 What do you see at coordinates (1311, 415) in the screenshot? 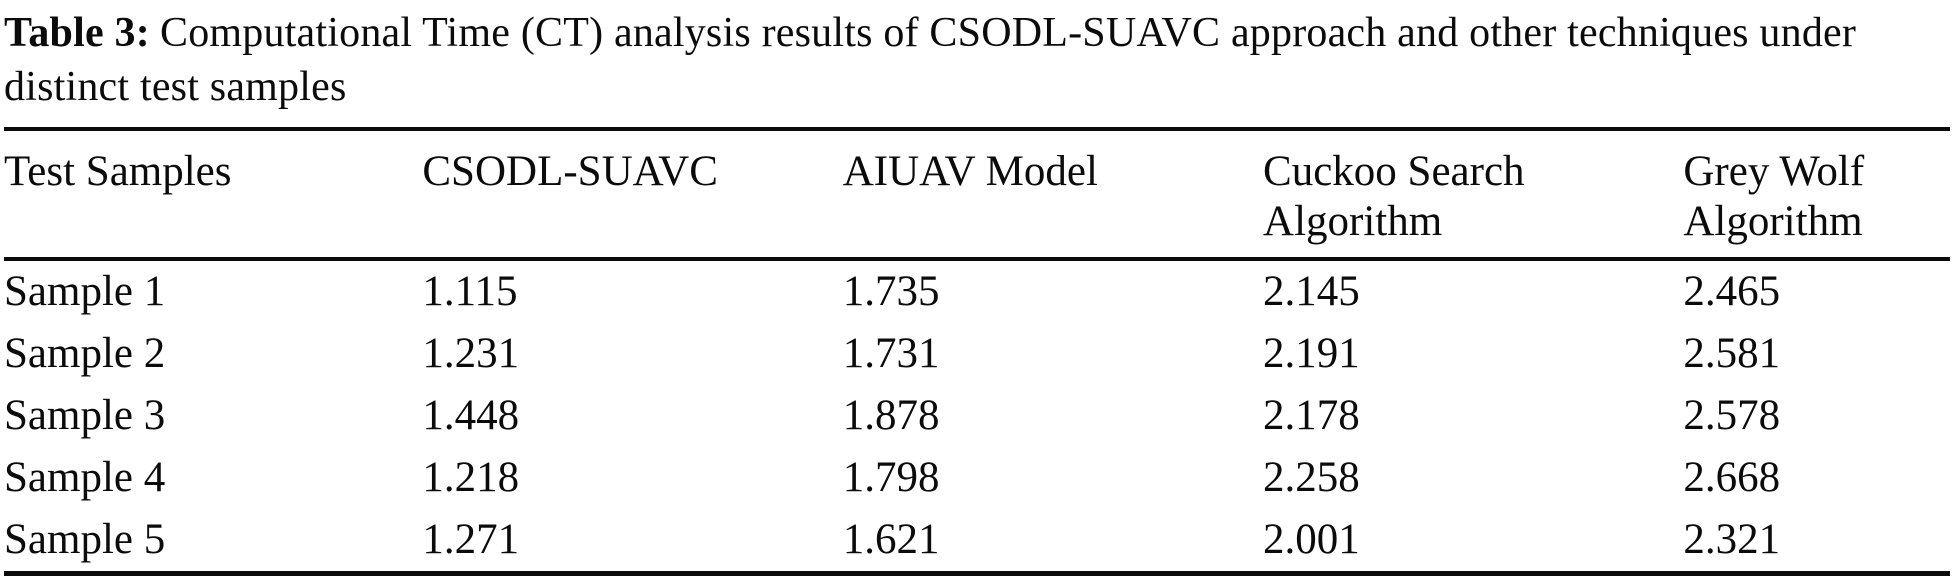
I see `cell-value: 2.178` at bounding box center [1311, 415].